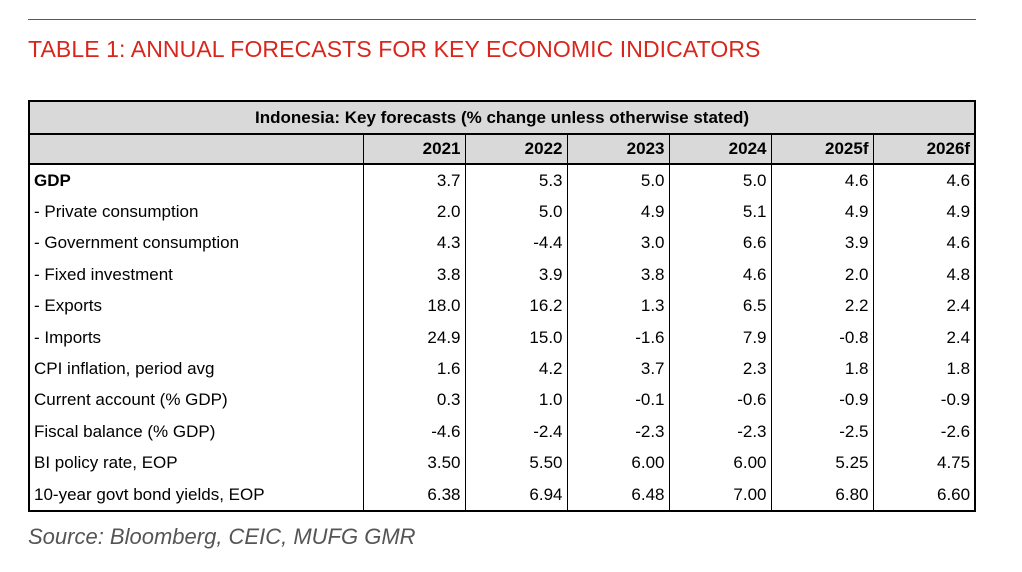 The width and height of the screenshot is (1022, 572). Describe the element at coordinates (195, 306) in the screenshot. I see `row-label: - Exports` at that location.